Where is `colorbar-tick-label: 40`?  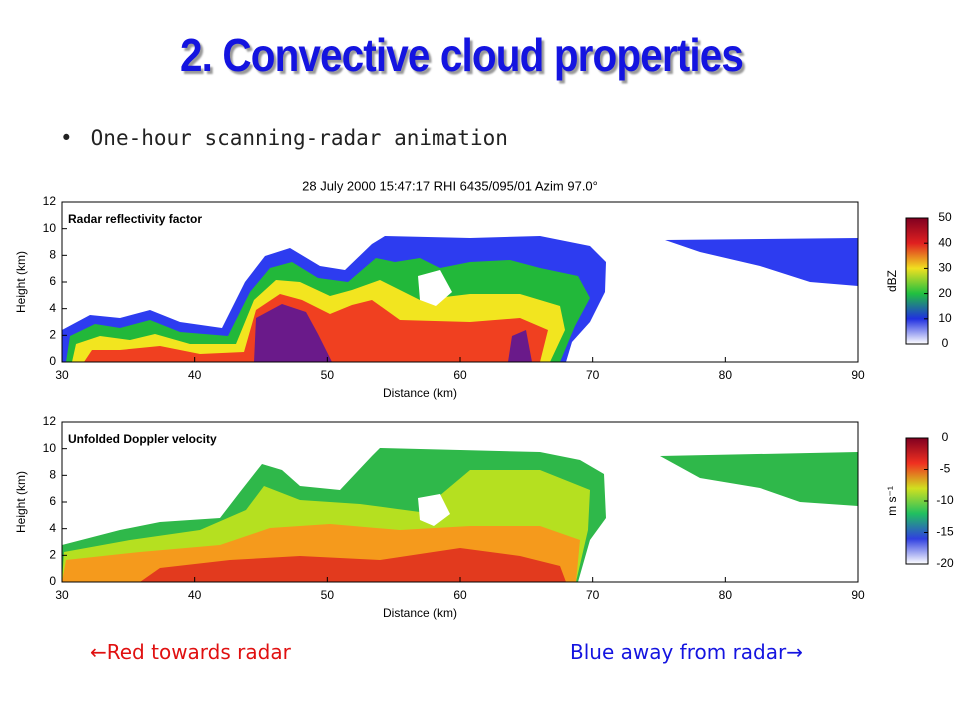
colorbar-tick-label: 40 is located at coordinates (945, 242).